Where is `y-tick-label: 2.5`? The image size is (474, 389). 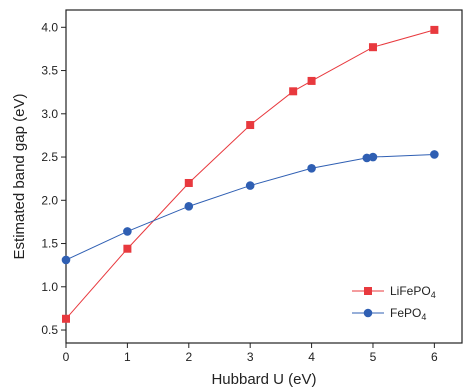
y-tick-label: 2.5 is located at coordinates (49, 157).